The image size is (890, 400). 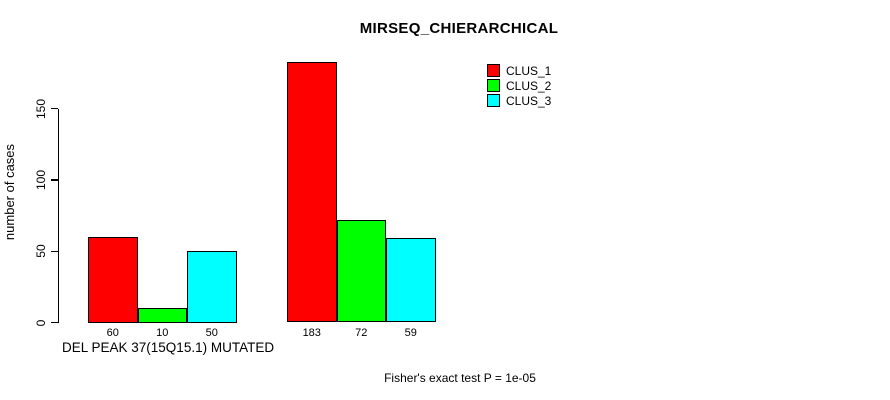 What do you see at coordinates (361, 333) in the screenshot?
I see `bar-value-label: 72` at bounding box center [361, 333].